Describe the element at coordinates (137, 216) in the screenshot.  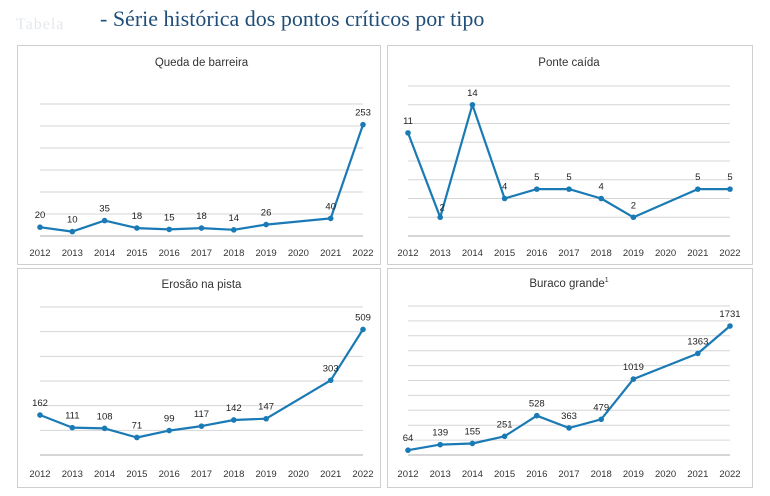
I see `data-label: 18` at that location.